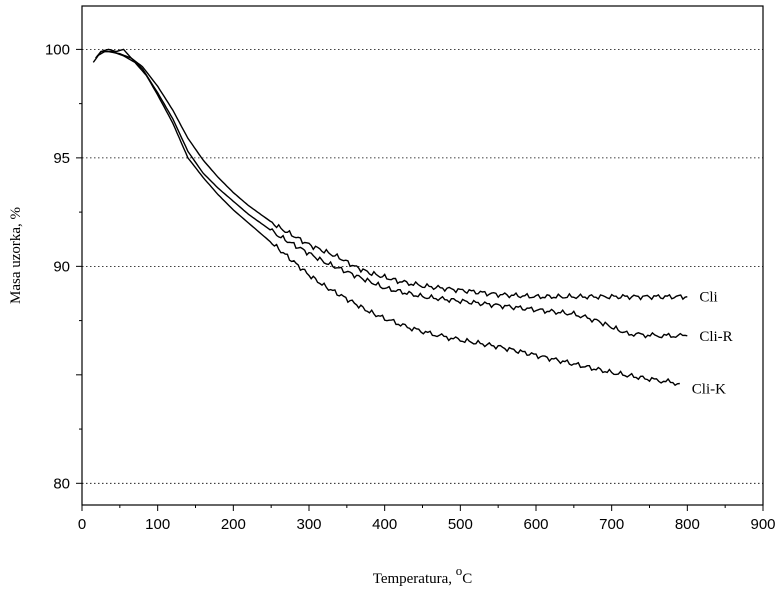 Image resolution: width=779 pixels, height=594 pixels. Describe the element at coordinates (82, 524) in the screenshot. I see `x-tick-label: 0` at that location.